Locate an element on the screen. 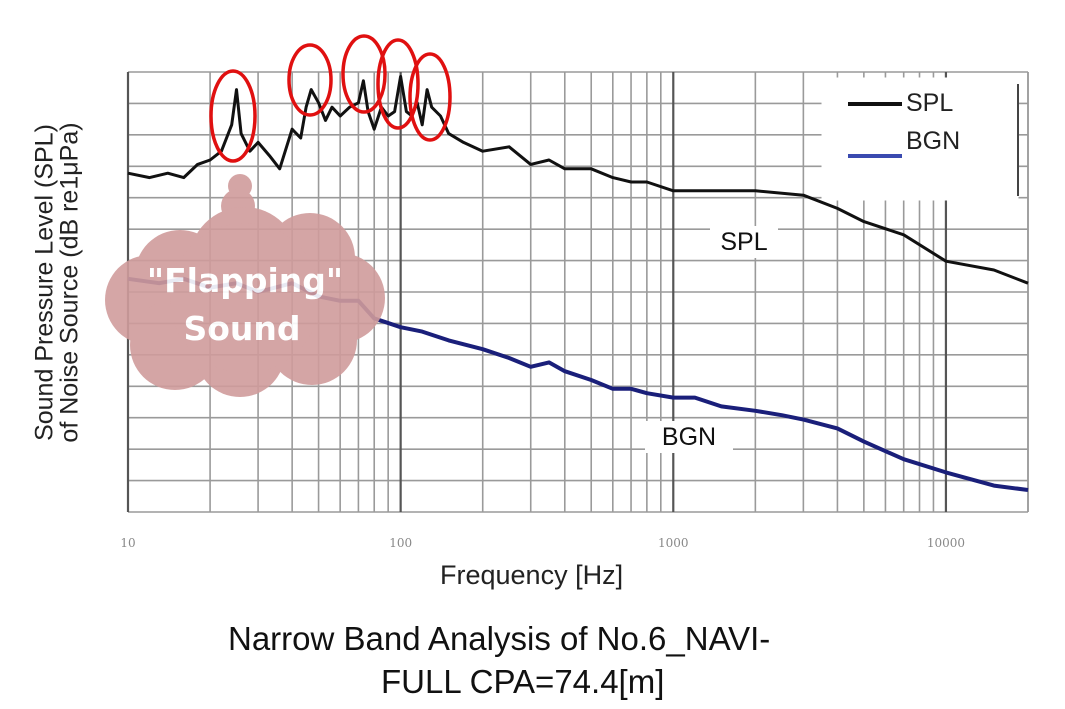  flapping-sound-callout: "Flapping" Sound is located at coordinates (245, 285).